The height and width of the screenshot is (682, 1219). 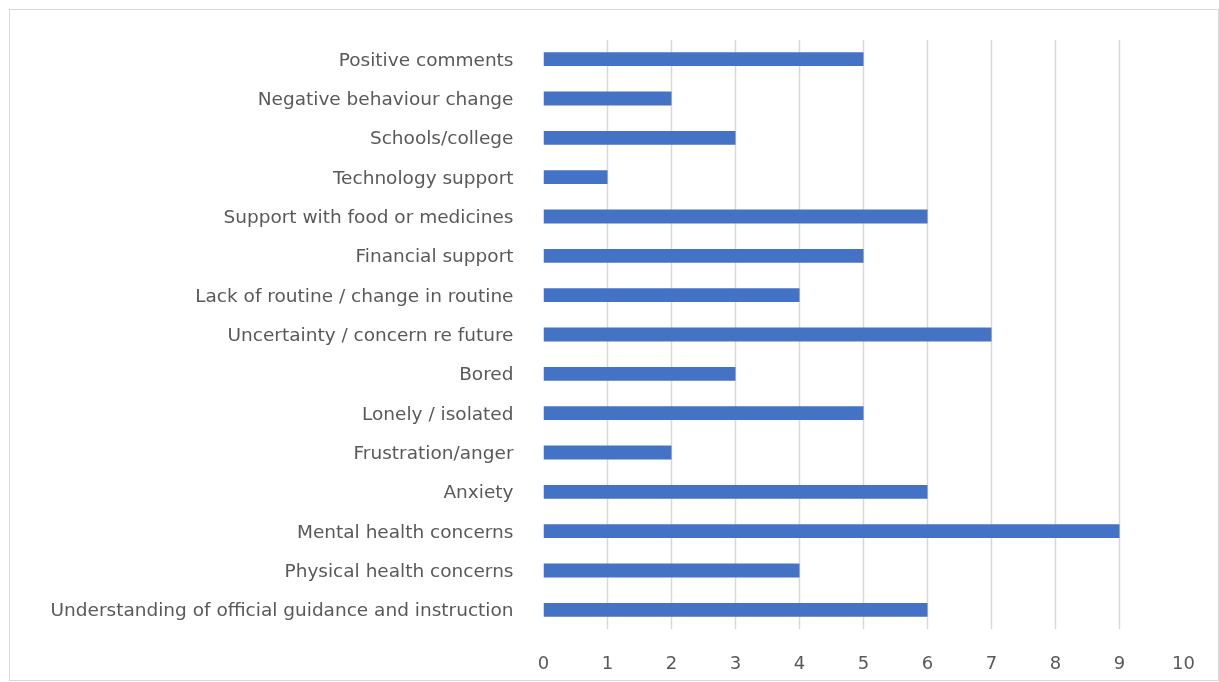 What do you see at coordinates (991, 662) in the screenshot?
I see `x-tick-label: 7` at bounding box center [991, 662].